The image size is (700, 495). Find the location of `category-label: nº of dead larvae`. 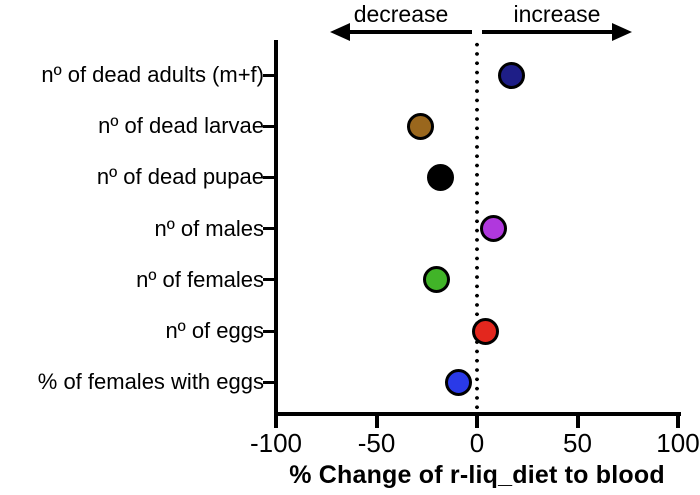

category-label: nº of dead larvae is located at coordinates (181, 126).